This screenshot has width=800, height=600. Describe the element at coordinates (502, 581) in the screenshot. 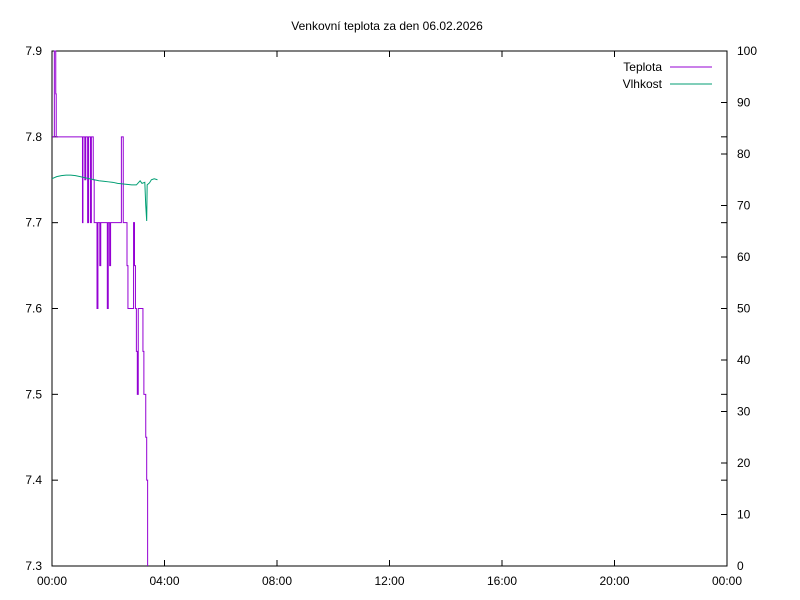

I see `x-tick-label-4: 16:00` at that location.